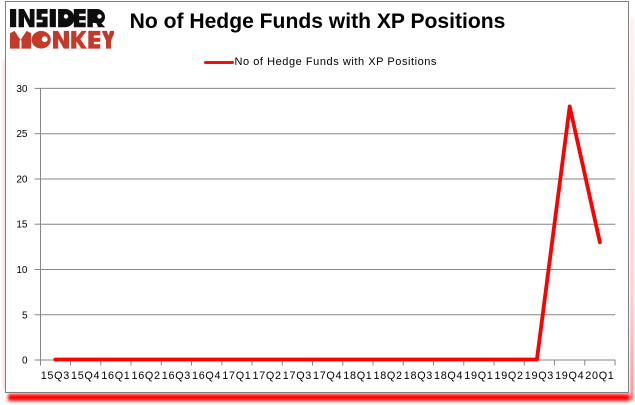 The width and height of the screenshot is (635, 405). Describe the element at coordinates (22, 225) in the screenshot. I see `svg-text: 15` at that location.